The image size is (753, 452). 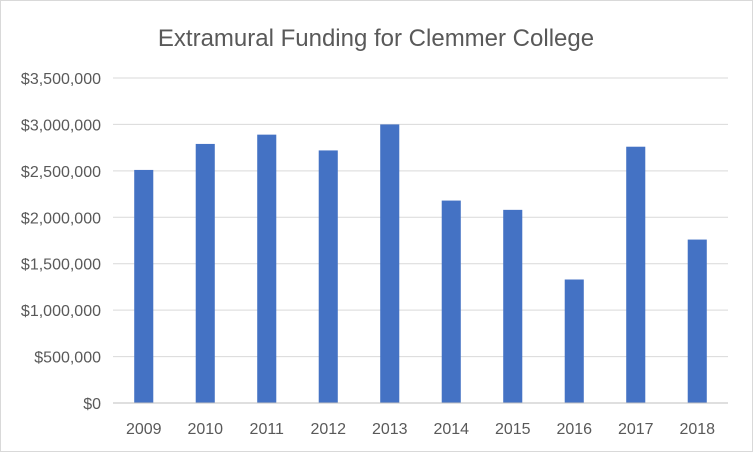 What do you see at coordinates (61, 125) in the screenshot?
I see `y-tick-label: $3,000,000` at bounding box center [61, 125].